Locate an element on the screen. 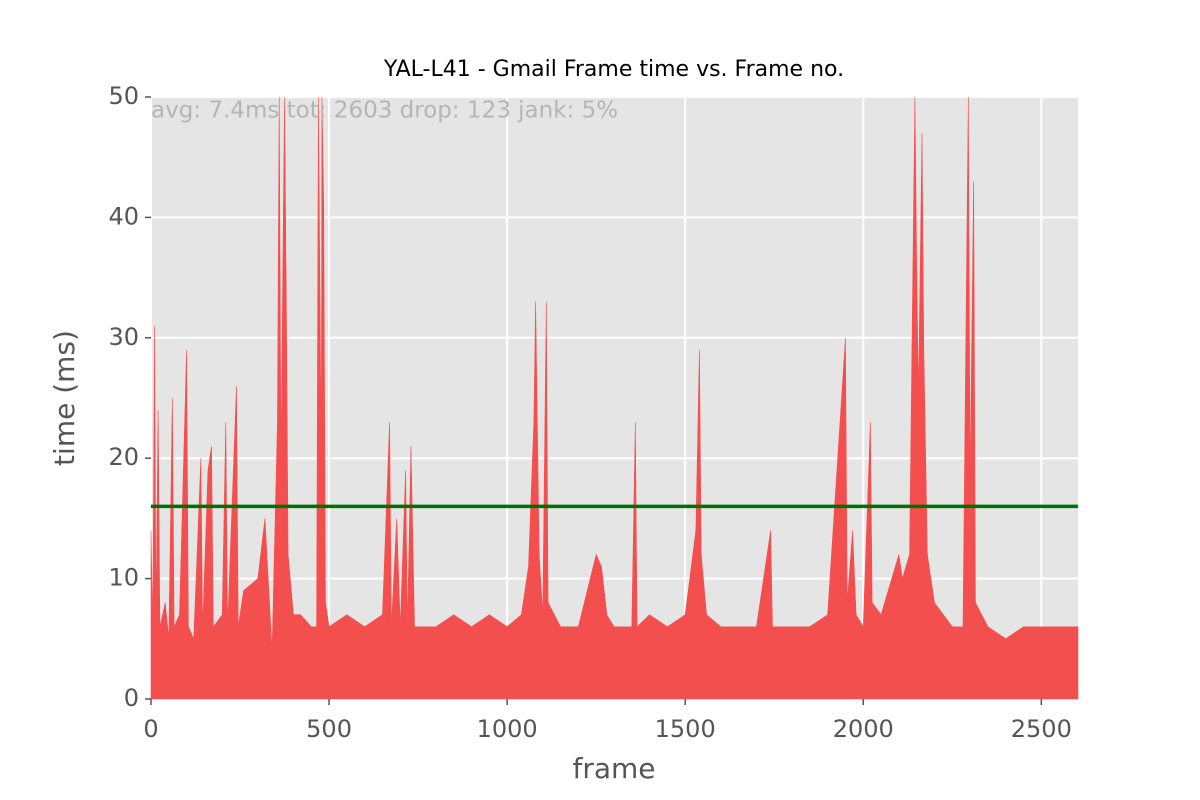  y-tick-label: 40 is located at coordinates (123, 216).